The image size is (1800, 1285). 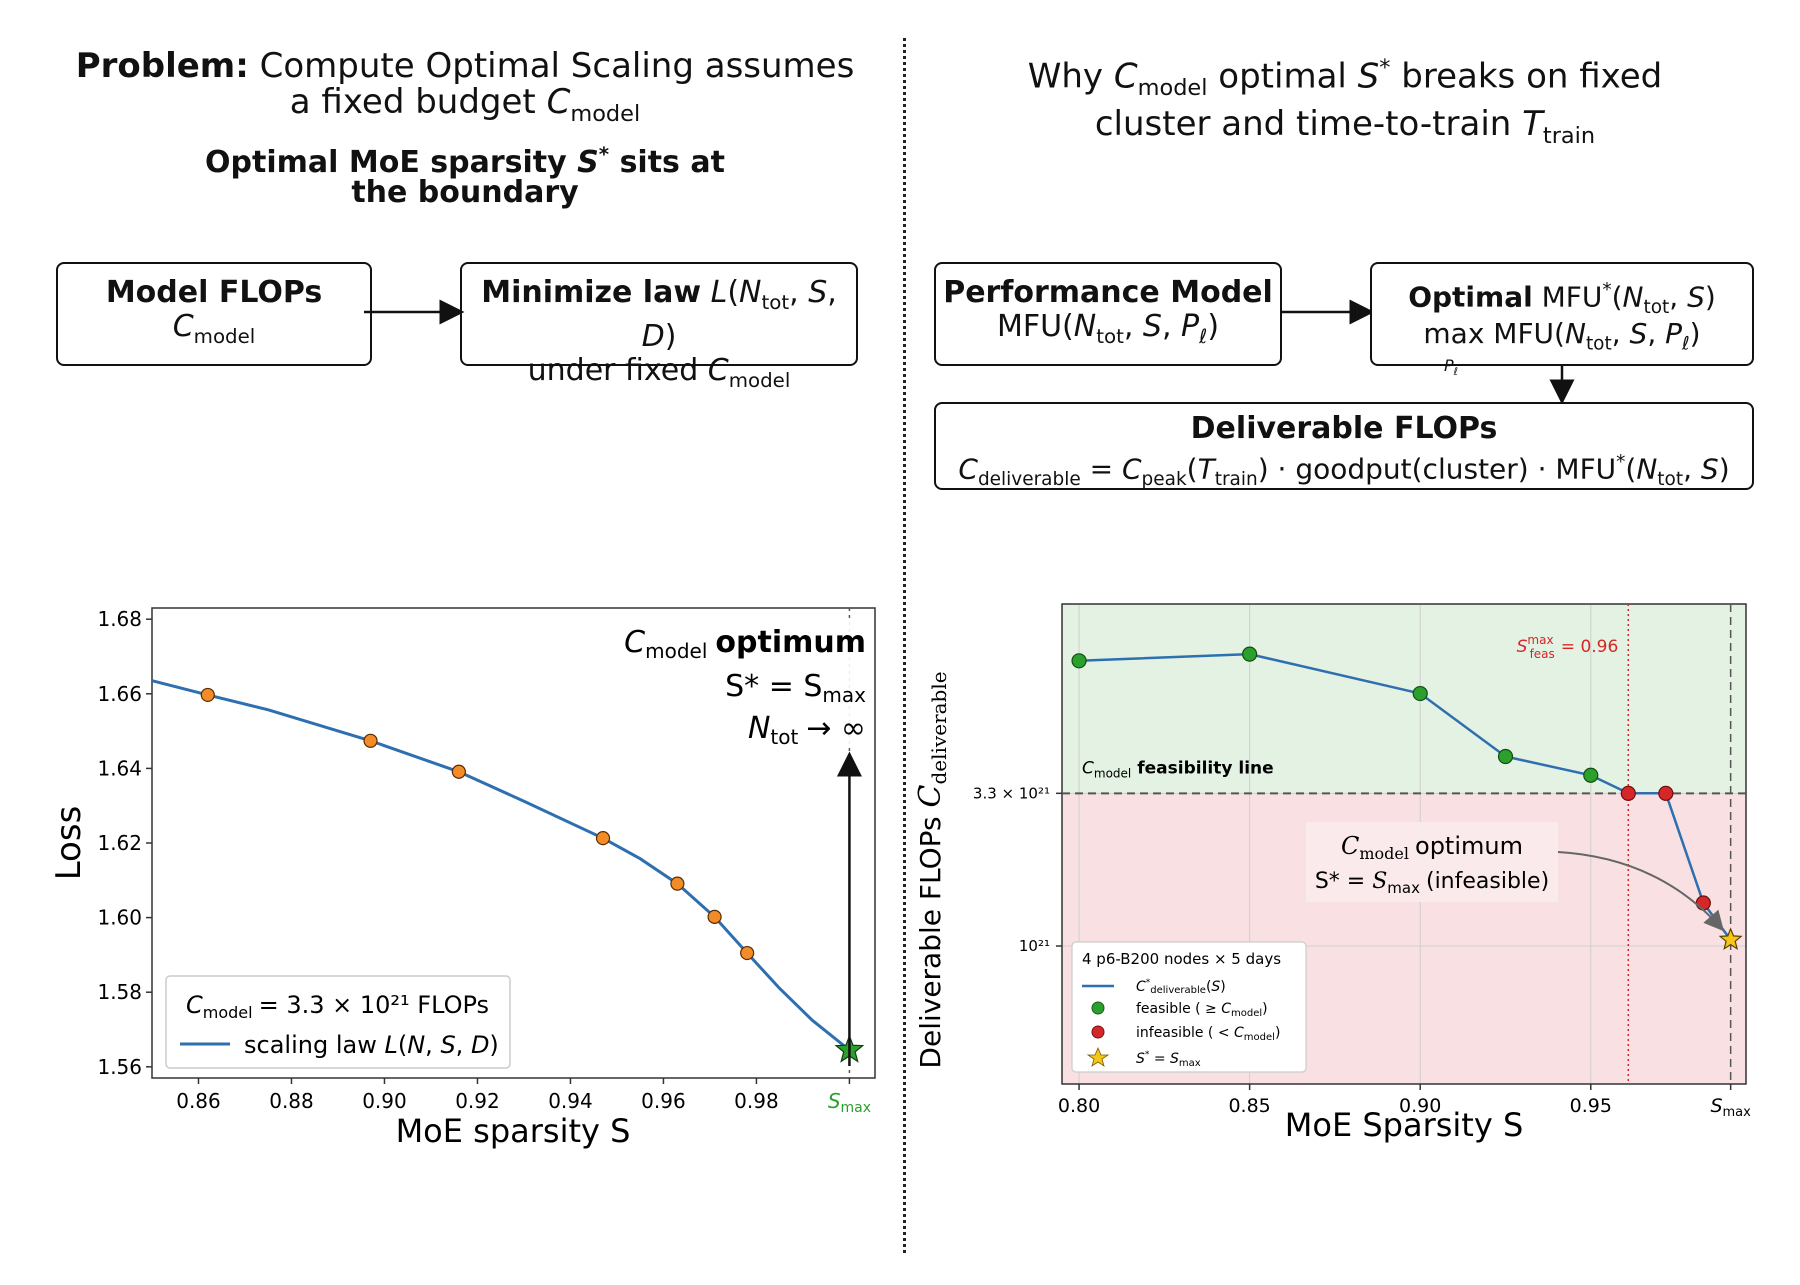 I want to click on chart2-x-ticks: 0.80 0.85 0.90 0.95 Smax, so click(x=1404, y=1102).